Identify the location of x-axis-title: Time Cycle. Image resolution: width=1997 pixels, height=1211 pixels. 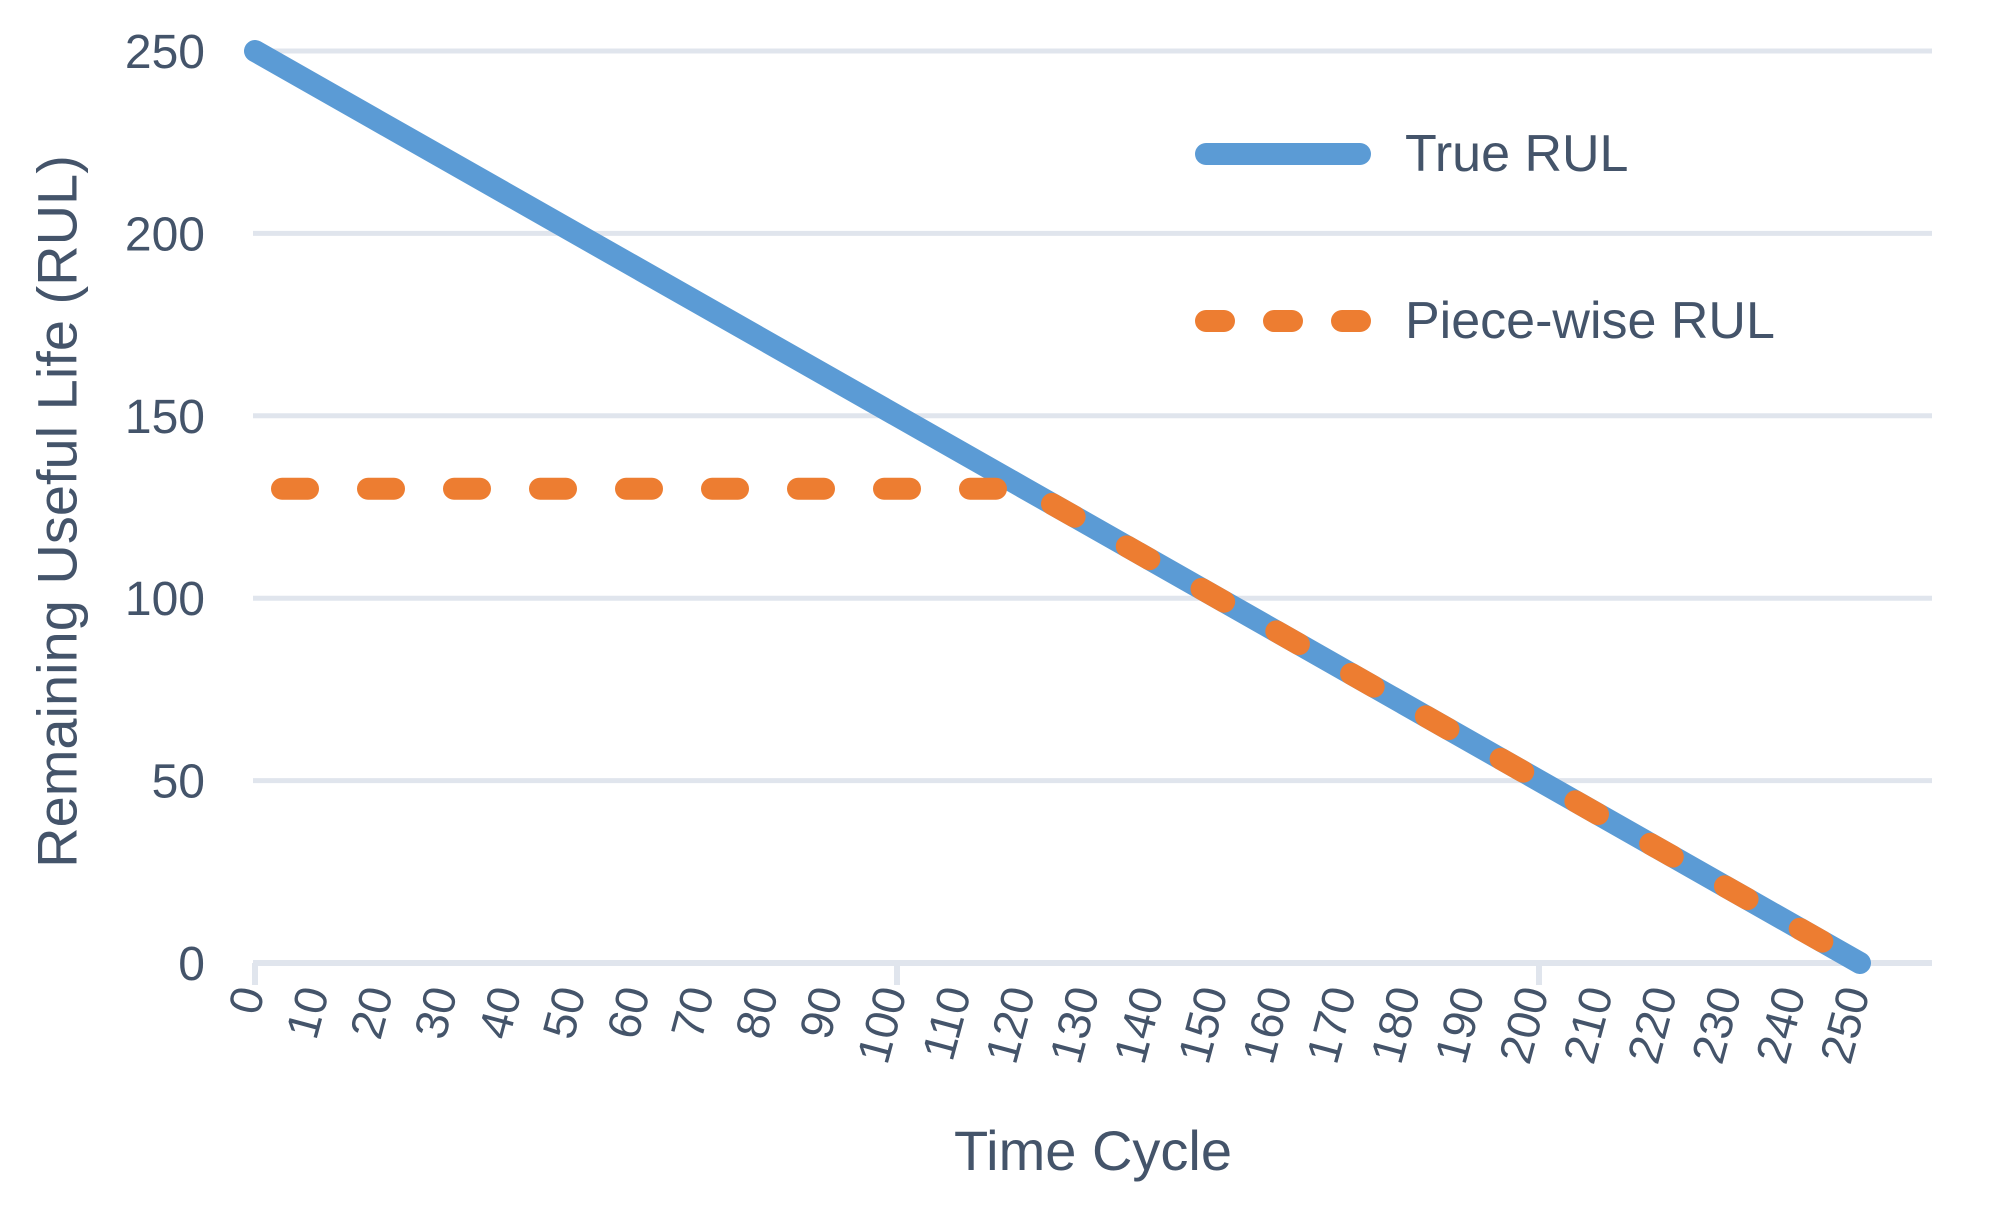
(1093, 1150).